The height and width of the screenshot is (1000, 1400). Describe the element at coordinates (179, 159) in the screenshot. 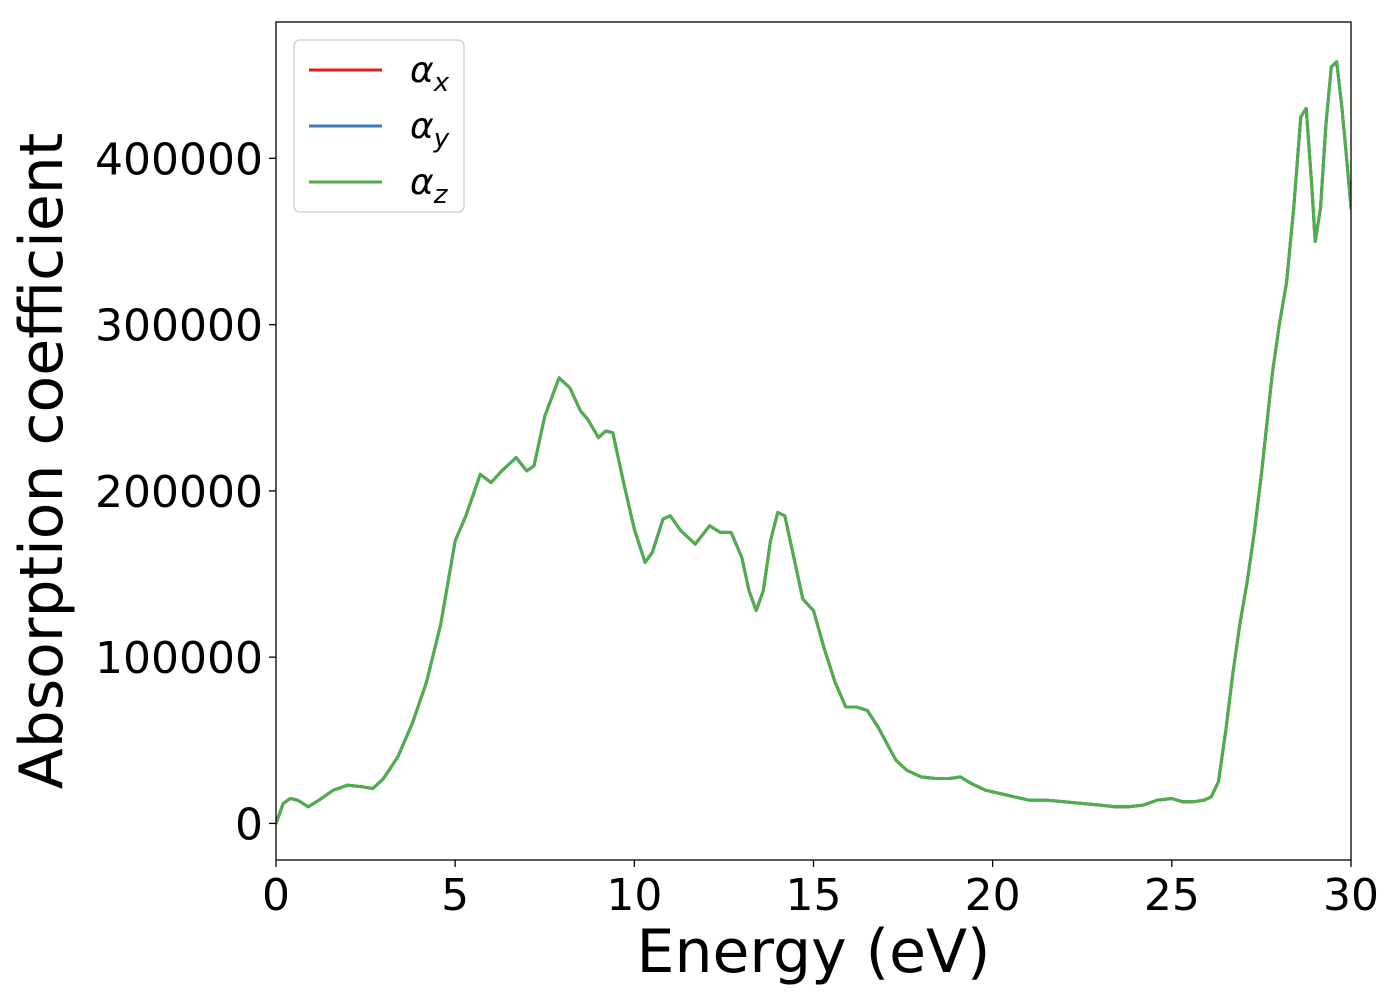

I see `y-tick-label: 400000` at that location.